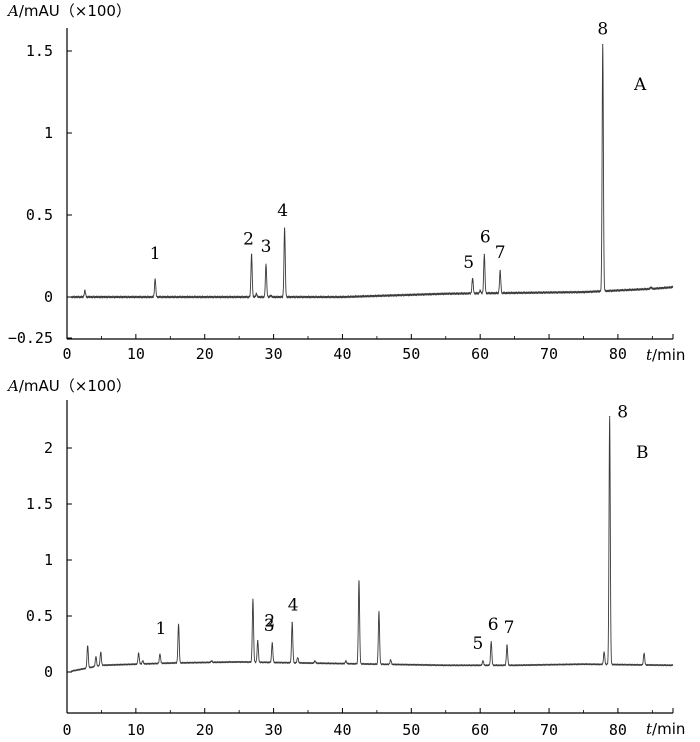  What do you see at coordinates (48, 448) in the screenshot?
I see `y-tick-label: 2` at bounding box center [48, 448].